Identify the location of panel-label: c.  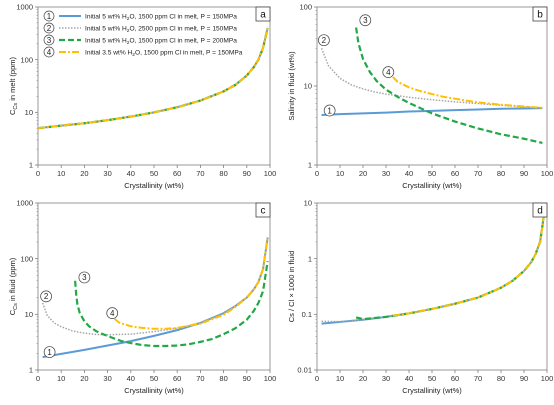
(263, 211).